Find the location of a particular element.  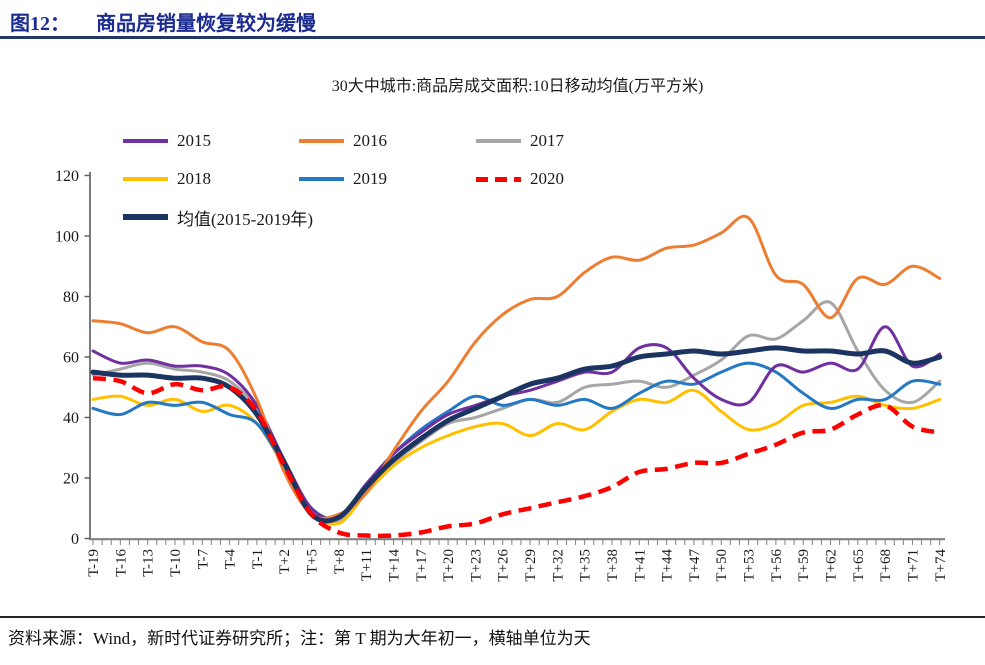

figure-heading: 图12： 商品房销量恢复较为缓慢 is located at coordinates (163, 21).